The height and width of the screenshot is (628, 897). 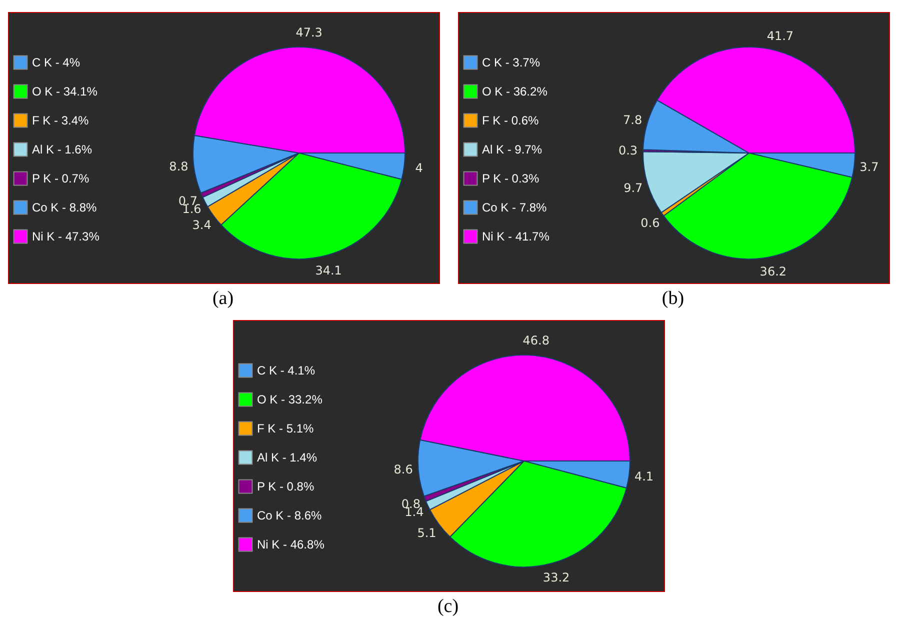 What do you see at coordinates (289, 515) in the screenshot?
I see `legend-label: Co K - 8.6%` at bounding box center [289, 515].